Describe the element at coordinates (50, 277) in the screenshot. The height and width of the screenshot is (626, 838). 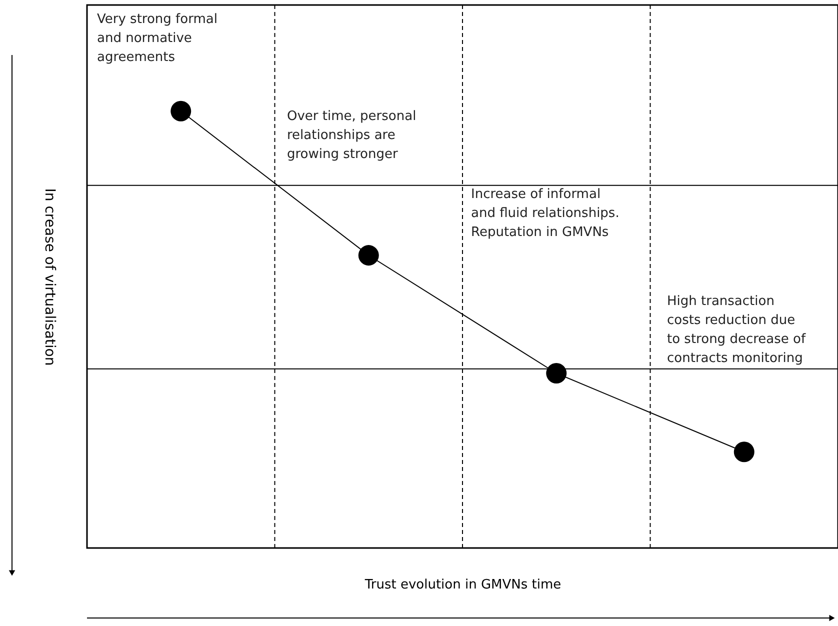
I see `y-axis-title: In crease of virtualisation` at that location.